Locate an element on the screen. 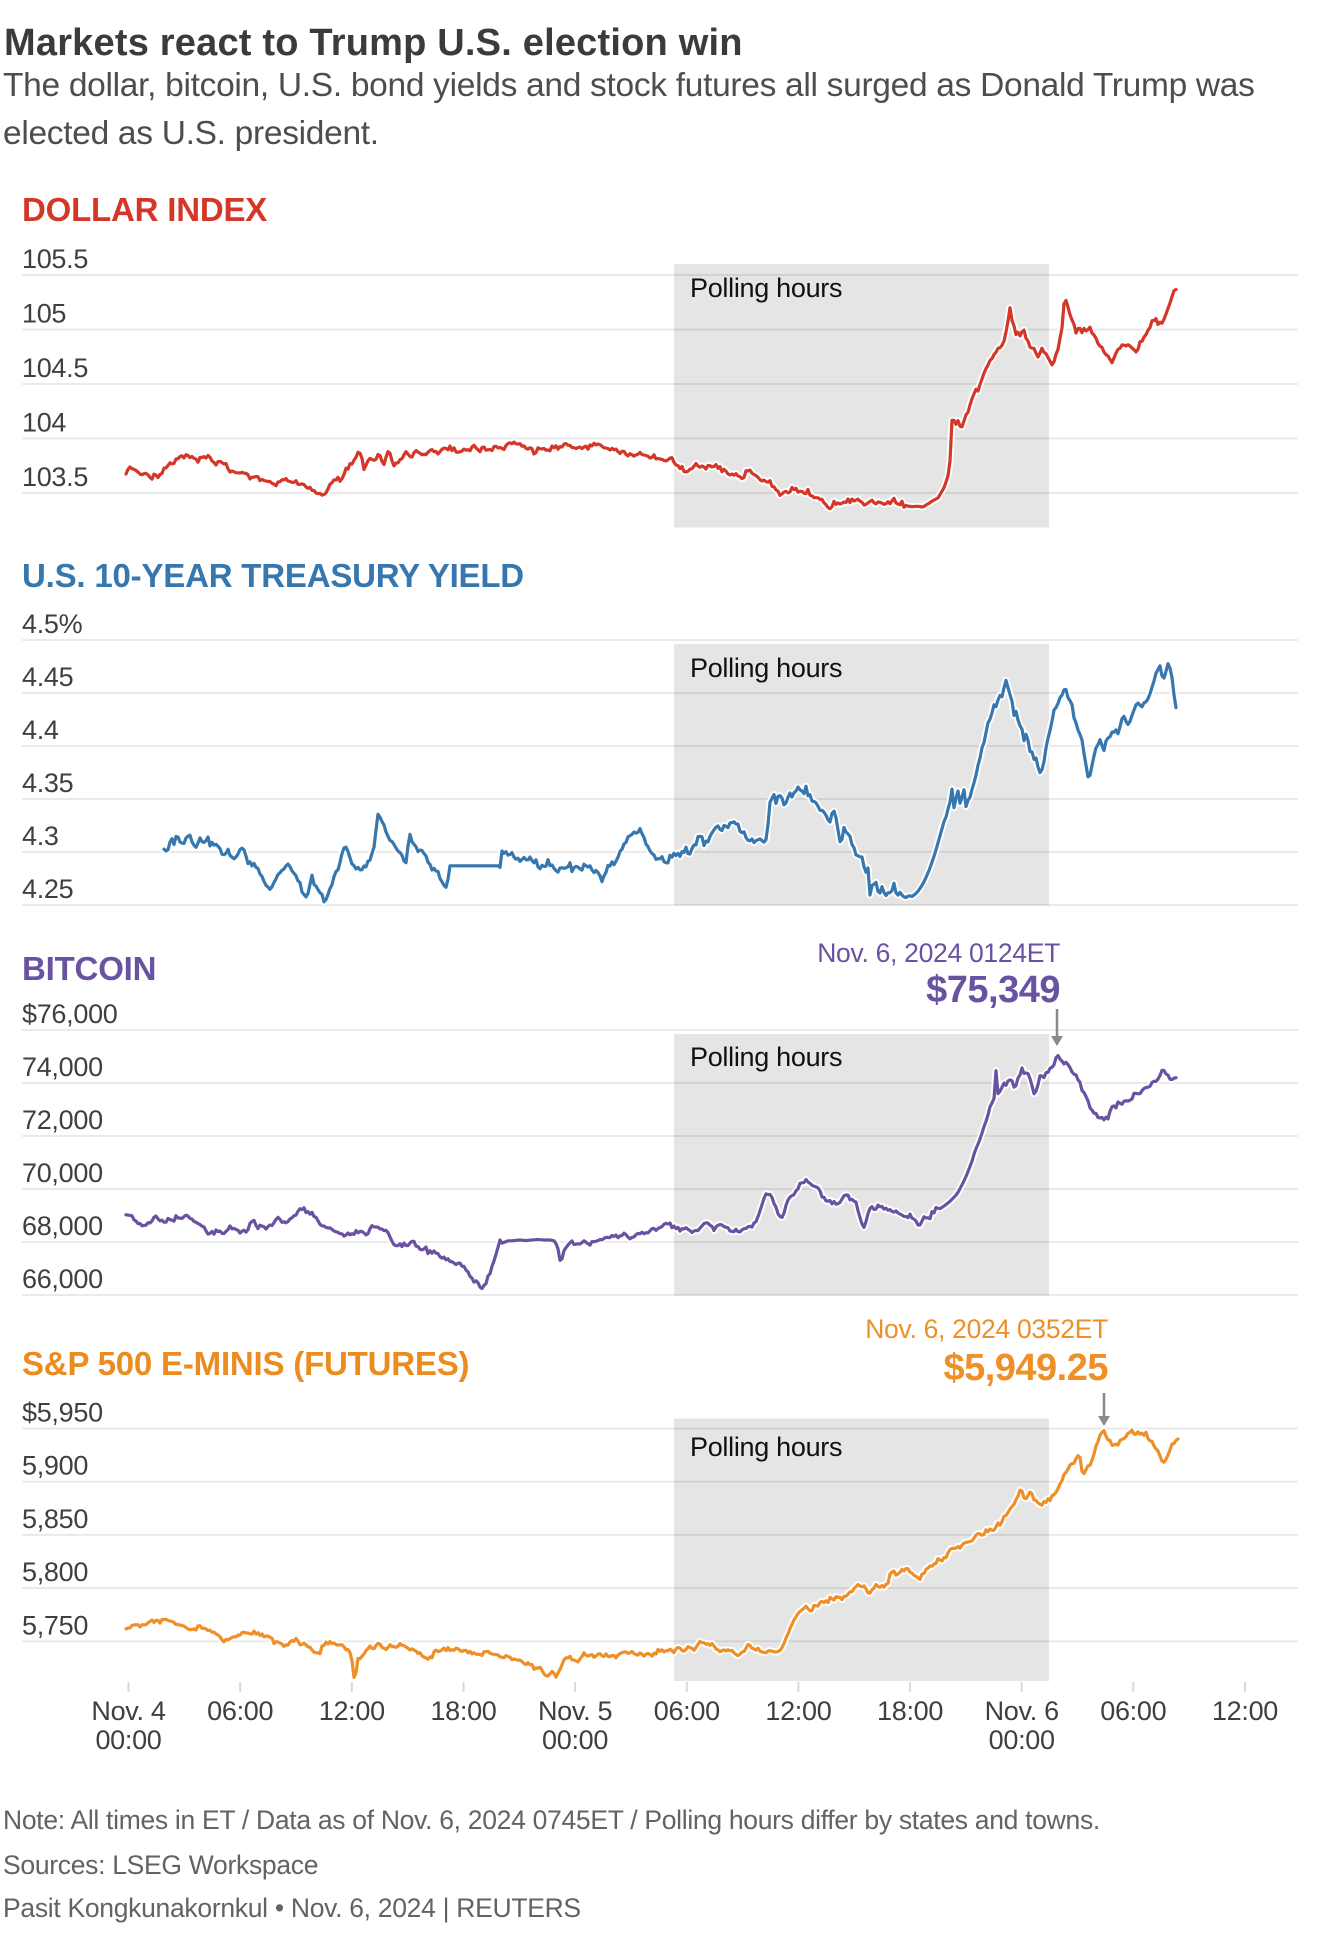 The image size is (1320, 1940). svg-text: elected as U.S. president. is located at coordinates (191, 133).